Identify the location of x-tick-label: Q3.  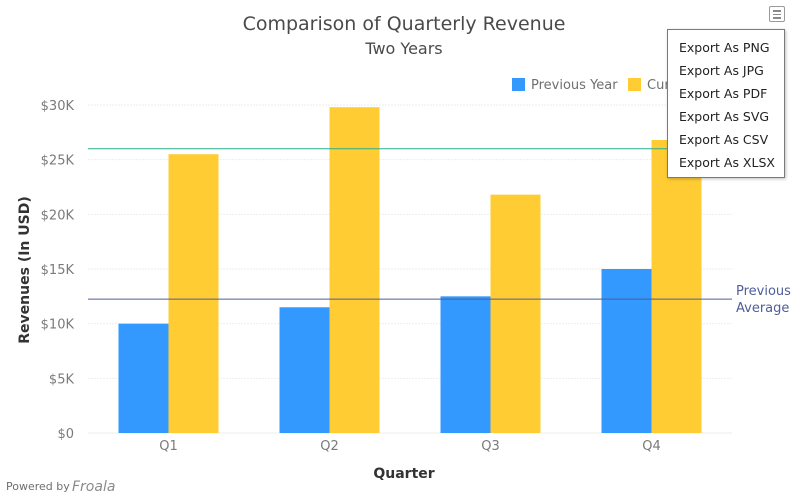
(490, 446).